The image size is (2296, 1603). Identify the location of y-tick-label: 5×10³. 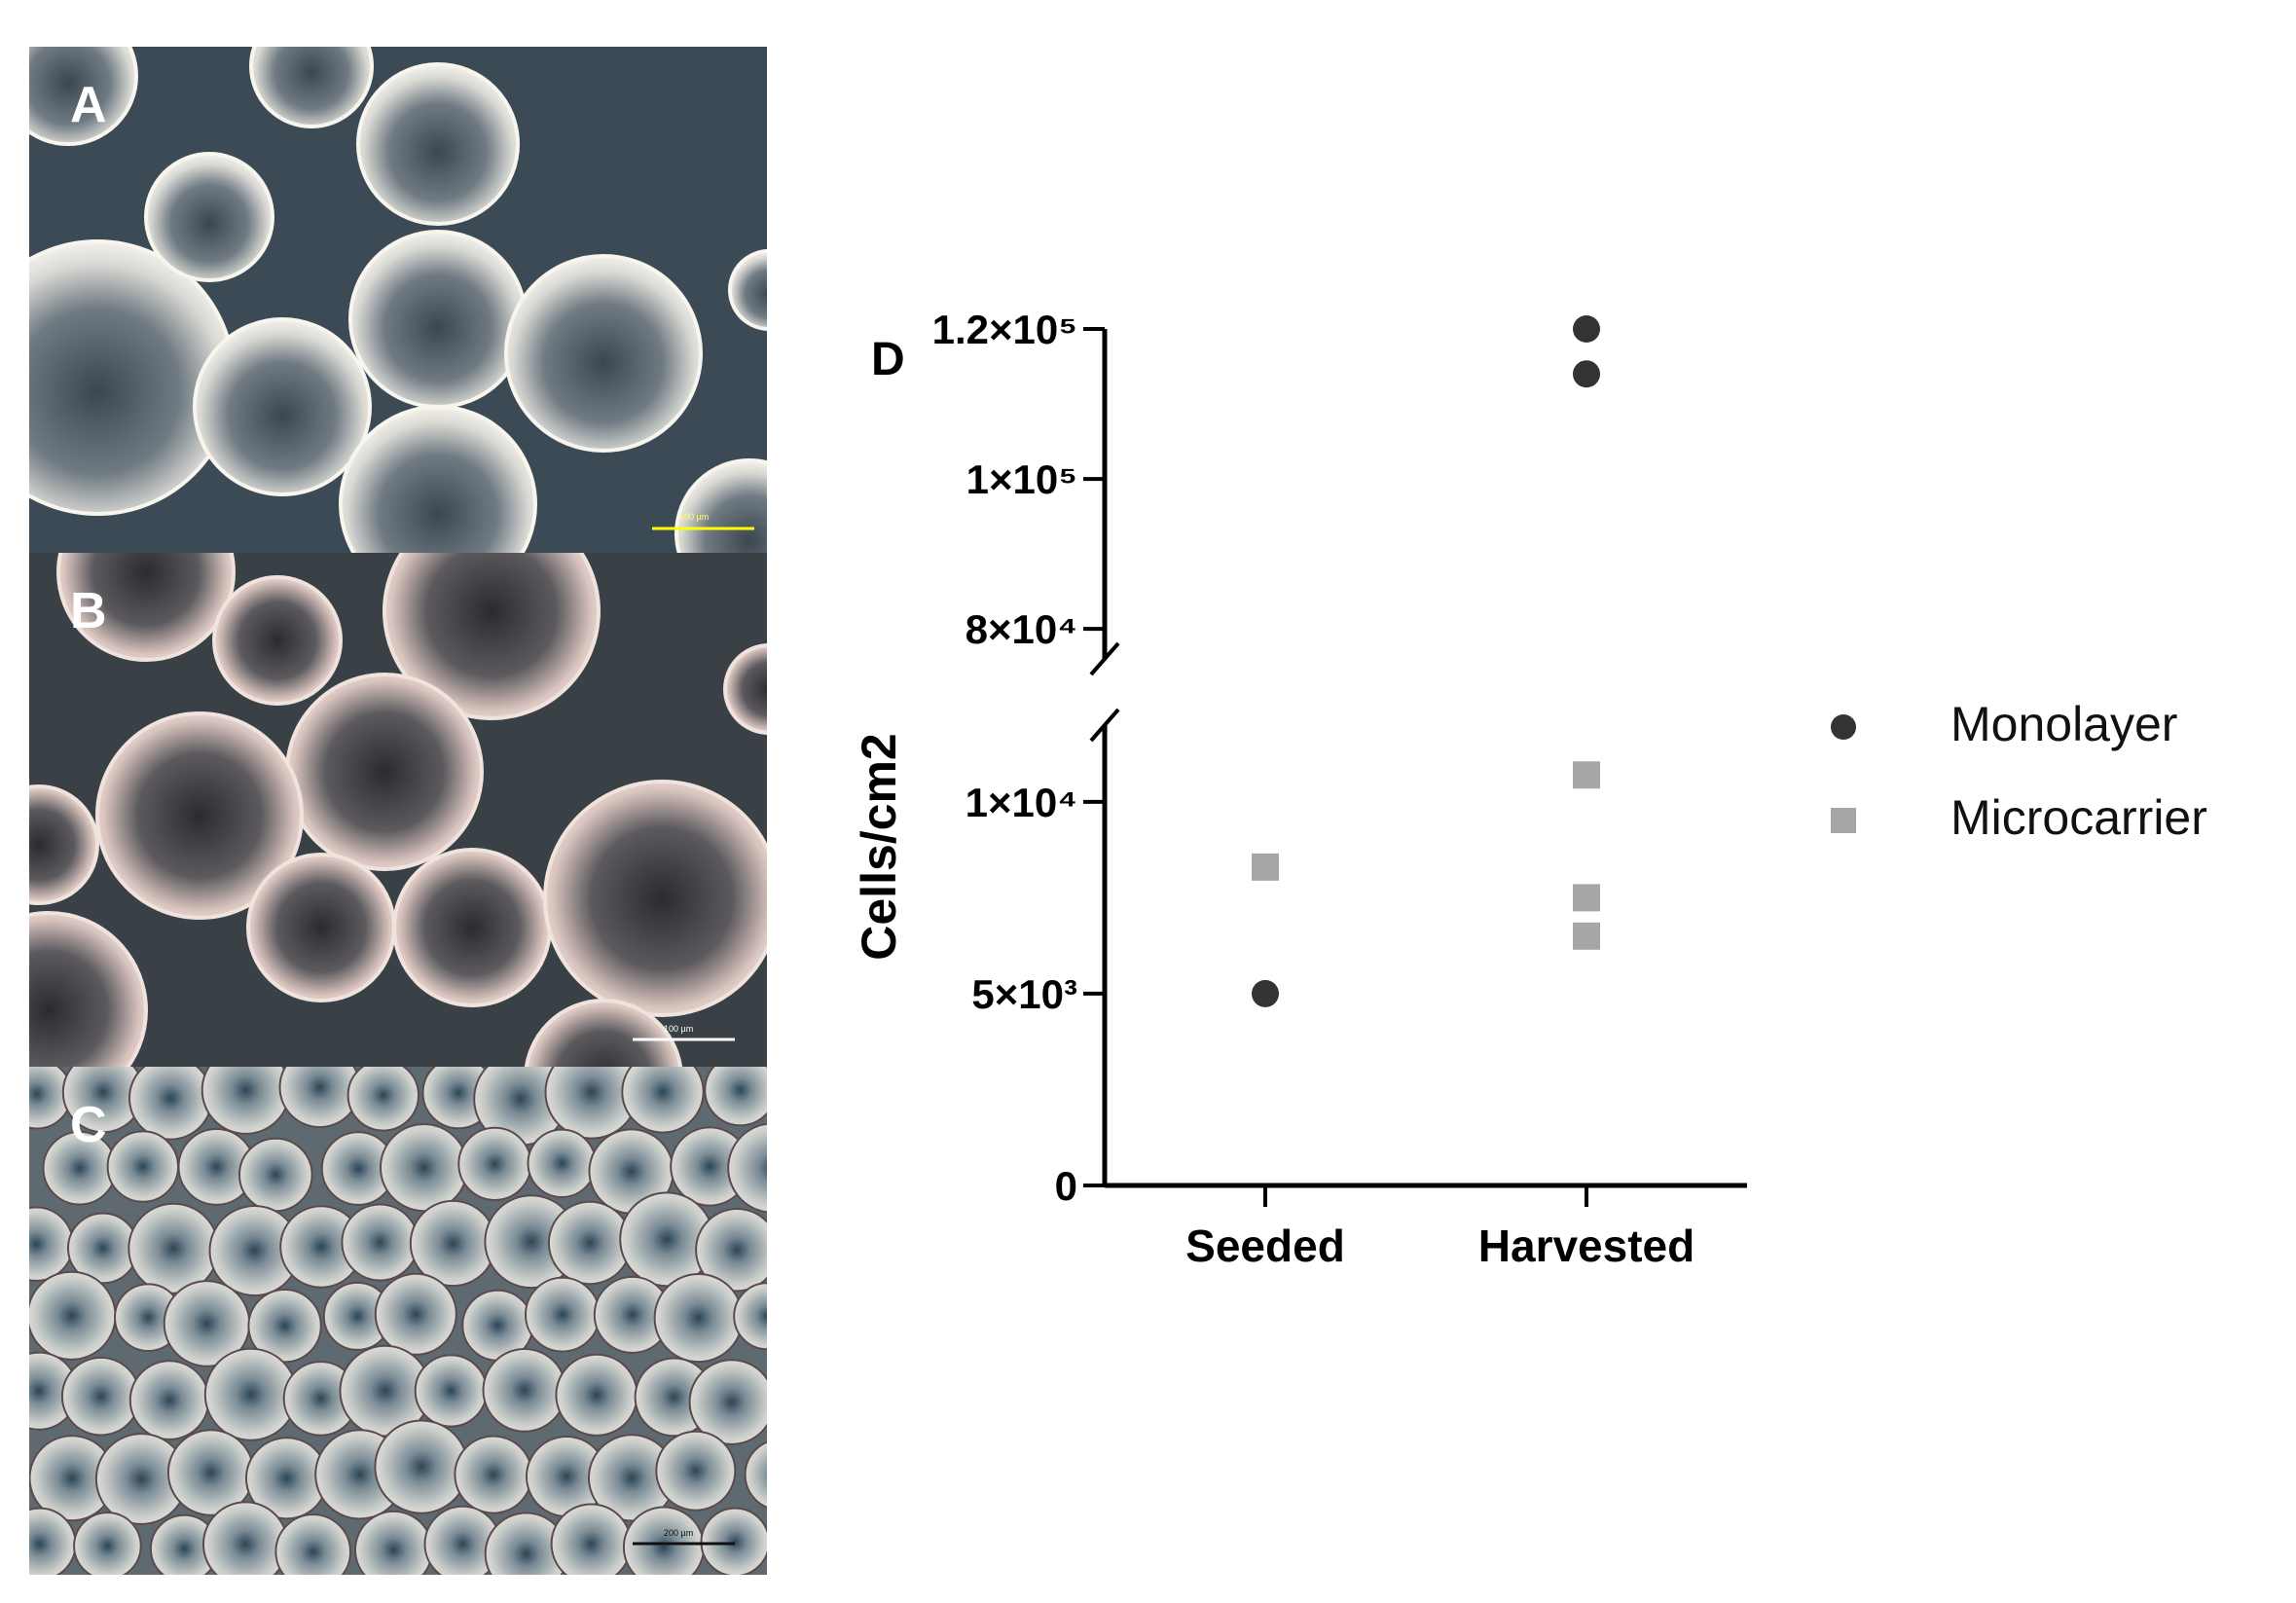
(1024, 994).